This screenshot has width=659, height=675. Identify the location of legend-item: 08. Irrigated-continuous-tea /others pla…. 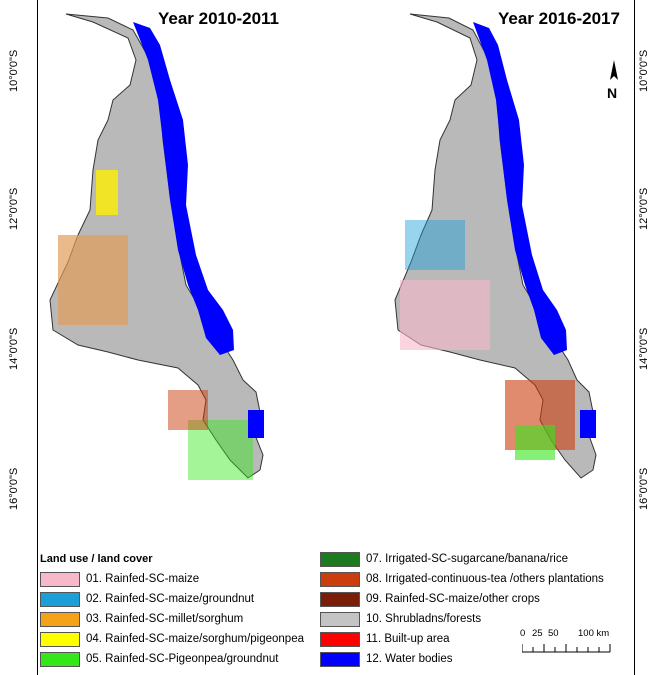
(462, 579).